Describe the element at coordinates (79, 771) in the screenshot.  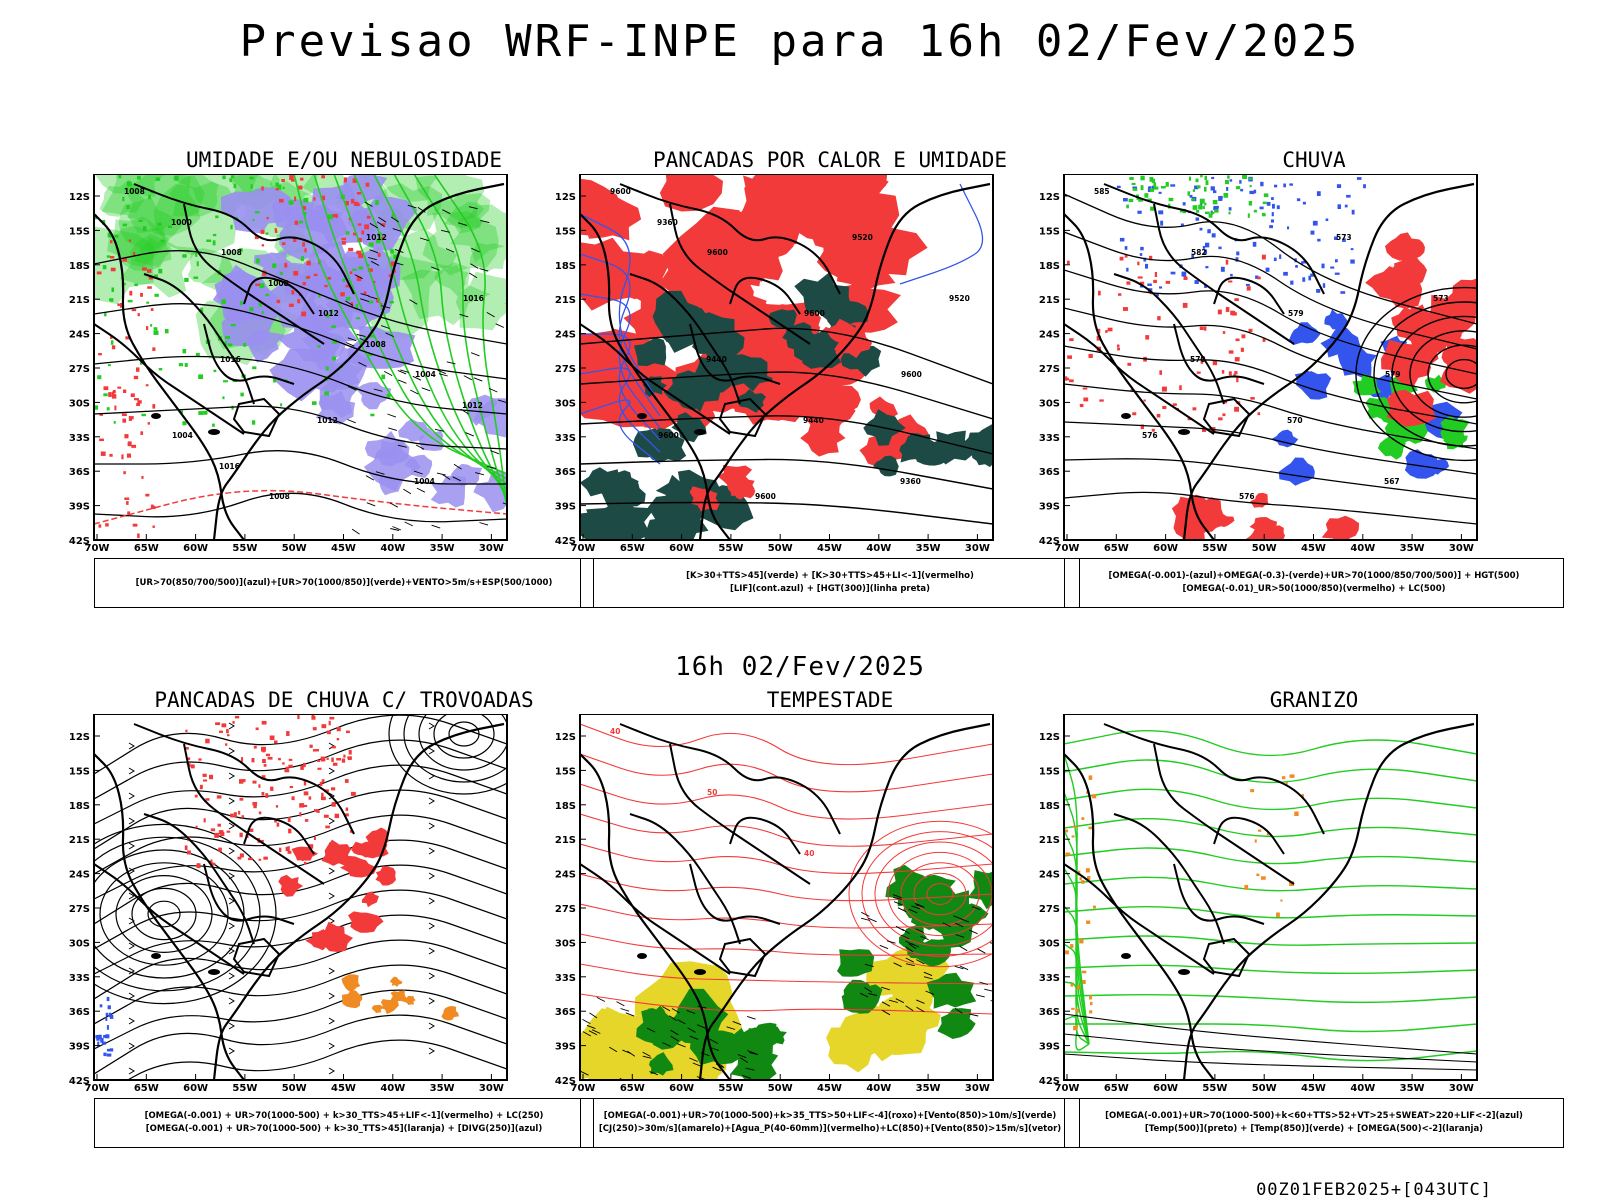
I see `lat-tick-label: 15S` at that location.